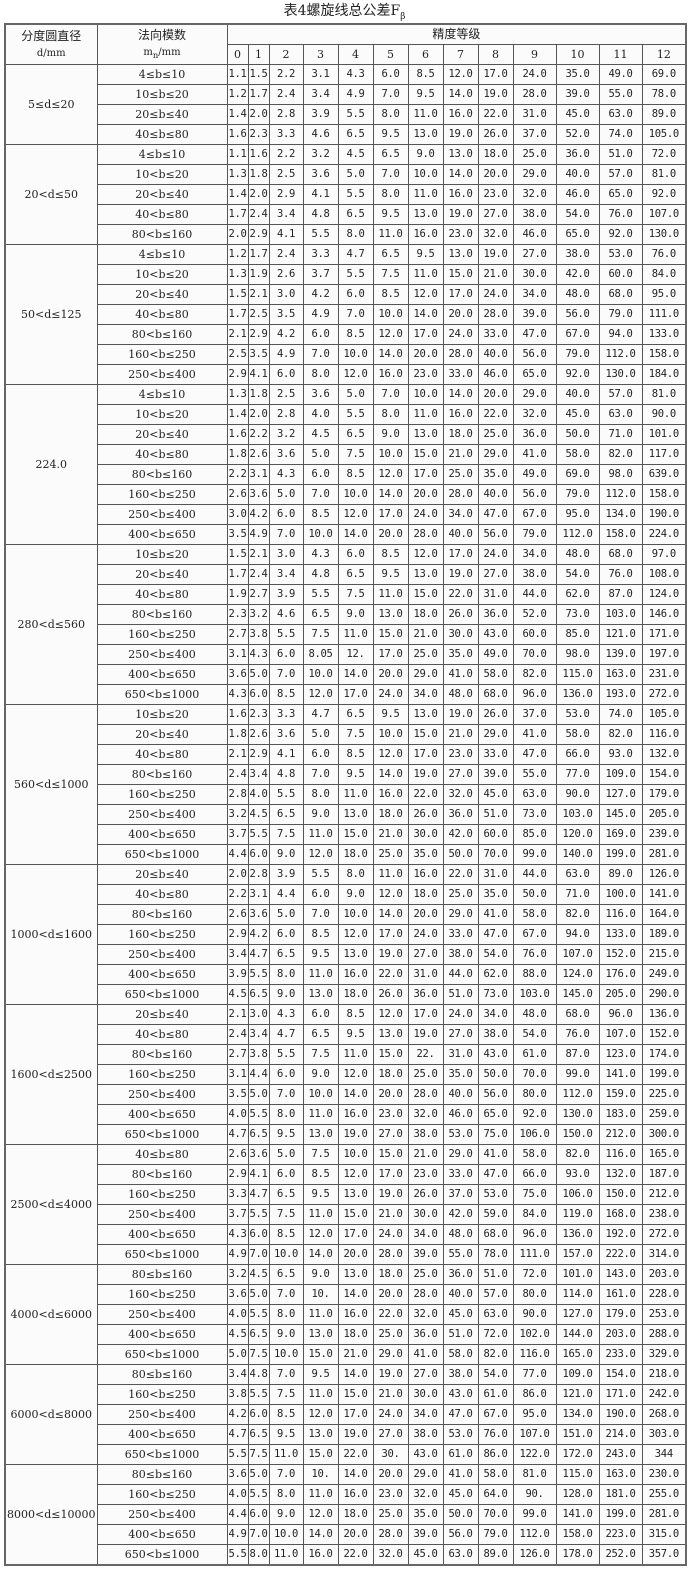 The height and width of the screenshot is (1570, 689). Describe the element at coordinates (460, 234) in the screenshot. I see `tolerance-value-grade-7: 23.0` at that location.